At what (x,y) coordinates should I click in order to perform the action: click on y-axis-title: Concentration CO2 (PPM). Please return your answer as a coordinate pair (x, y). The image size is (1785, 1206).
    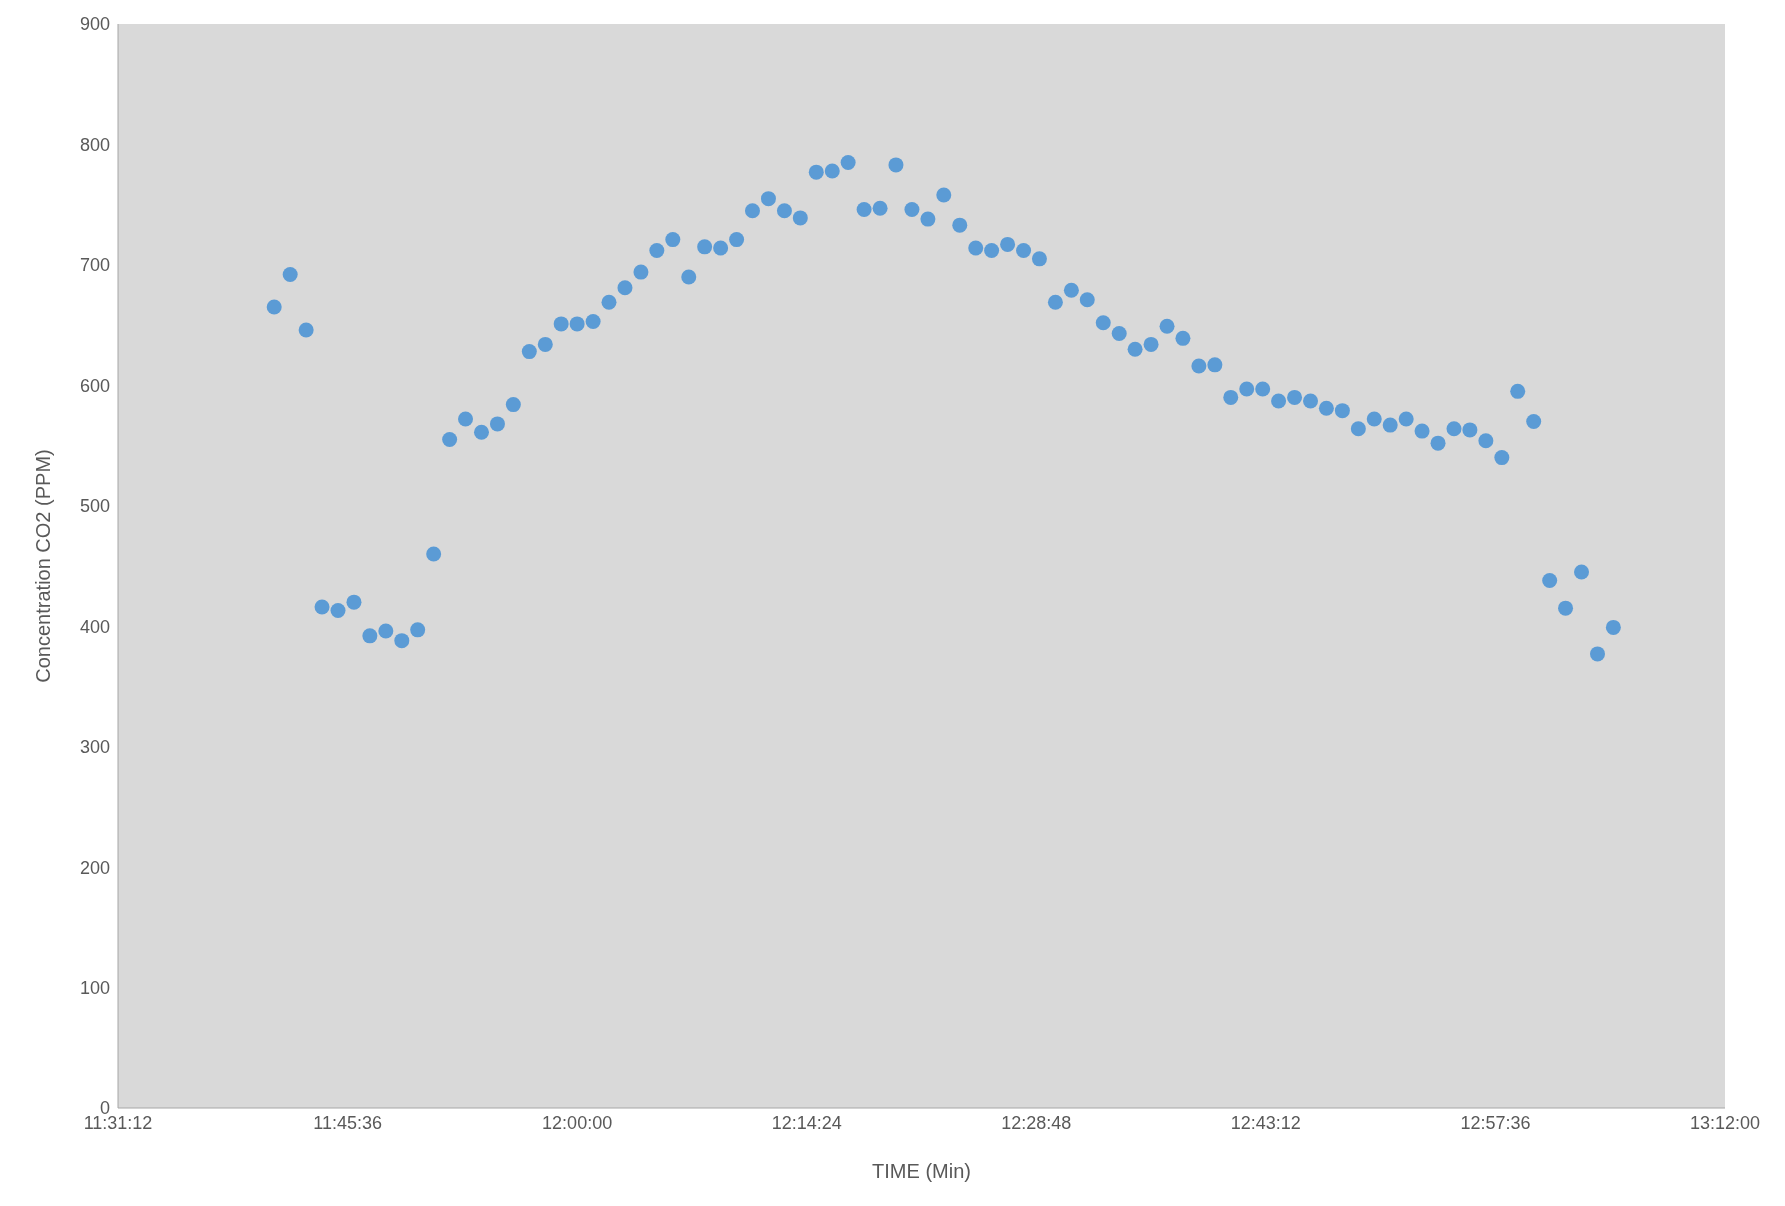
    Looking at the image, I should click on (43, 566).